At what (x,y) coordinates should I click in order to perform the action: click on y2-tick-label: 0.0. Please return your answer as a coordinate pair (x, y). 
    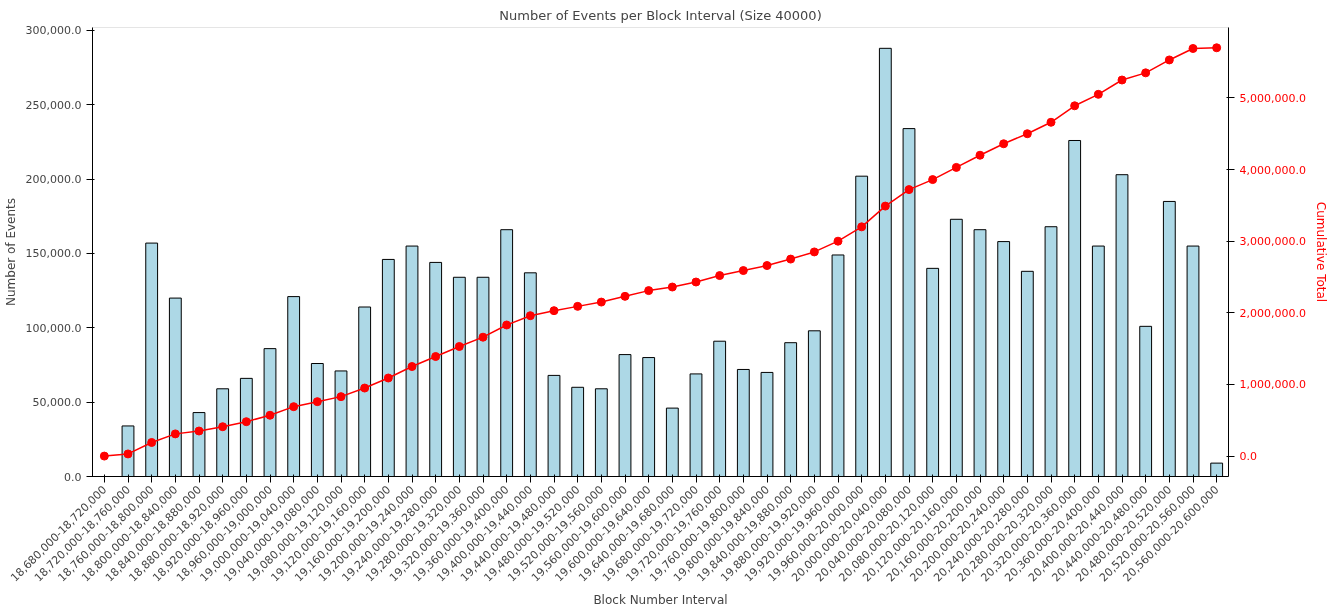
    Looking at the image, I should click on (1248, 457).